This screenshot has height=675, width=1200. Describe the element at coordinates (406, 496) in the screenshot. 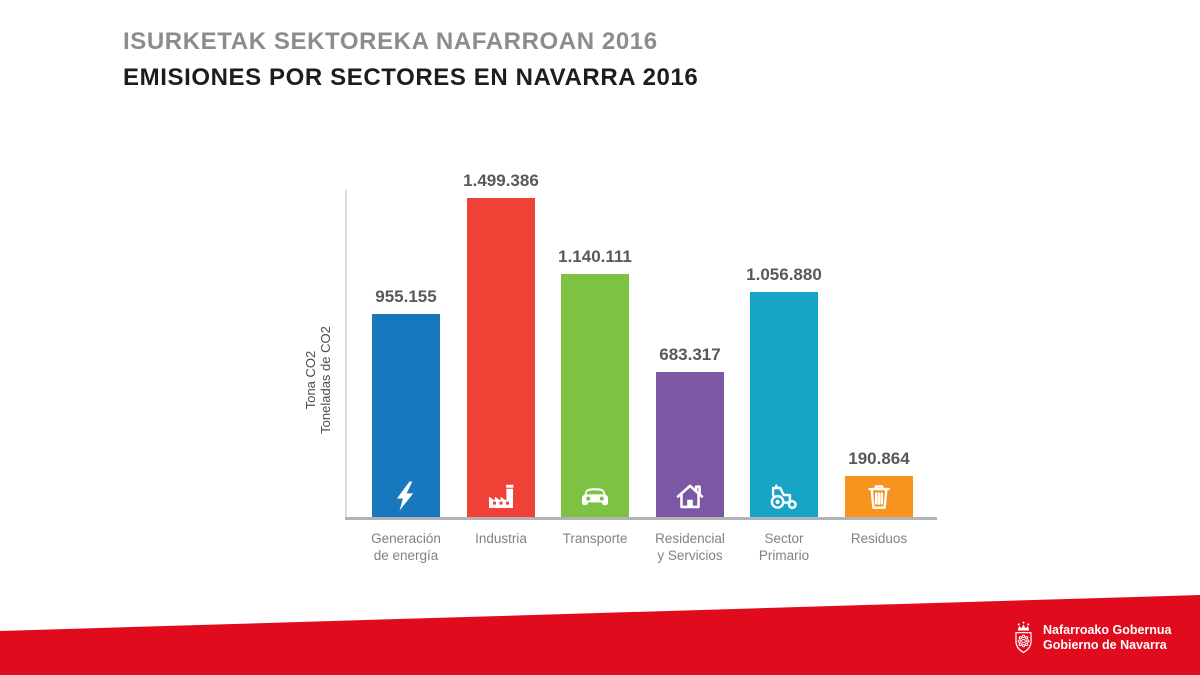

I see `lightning-icon` at that location.